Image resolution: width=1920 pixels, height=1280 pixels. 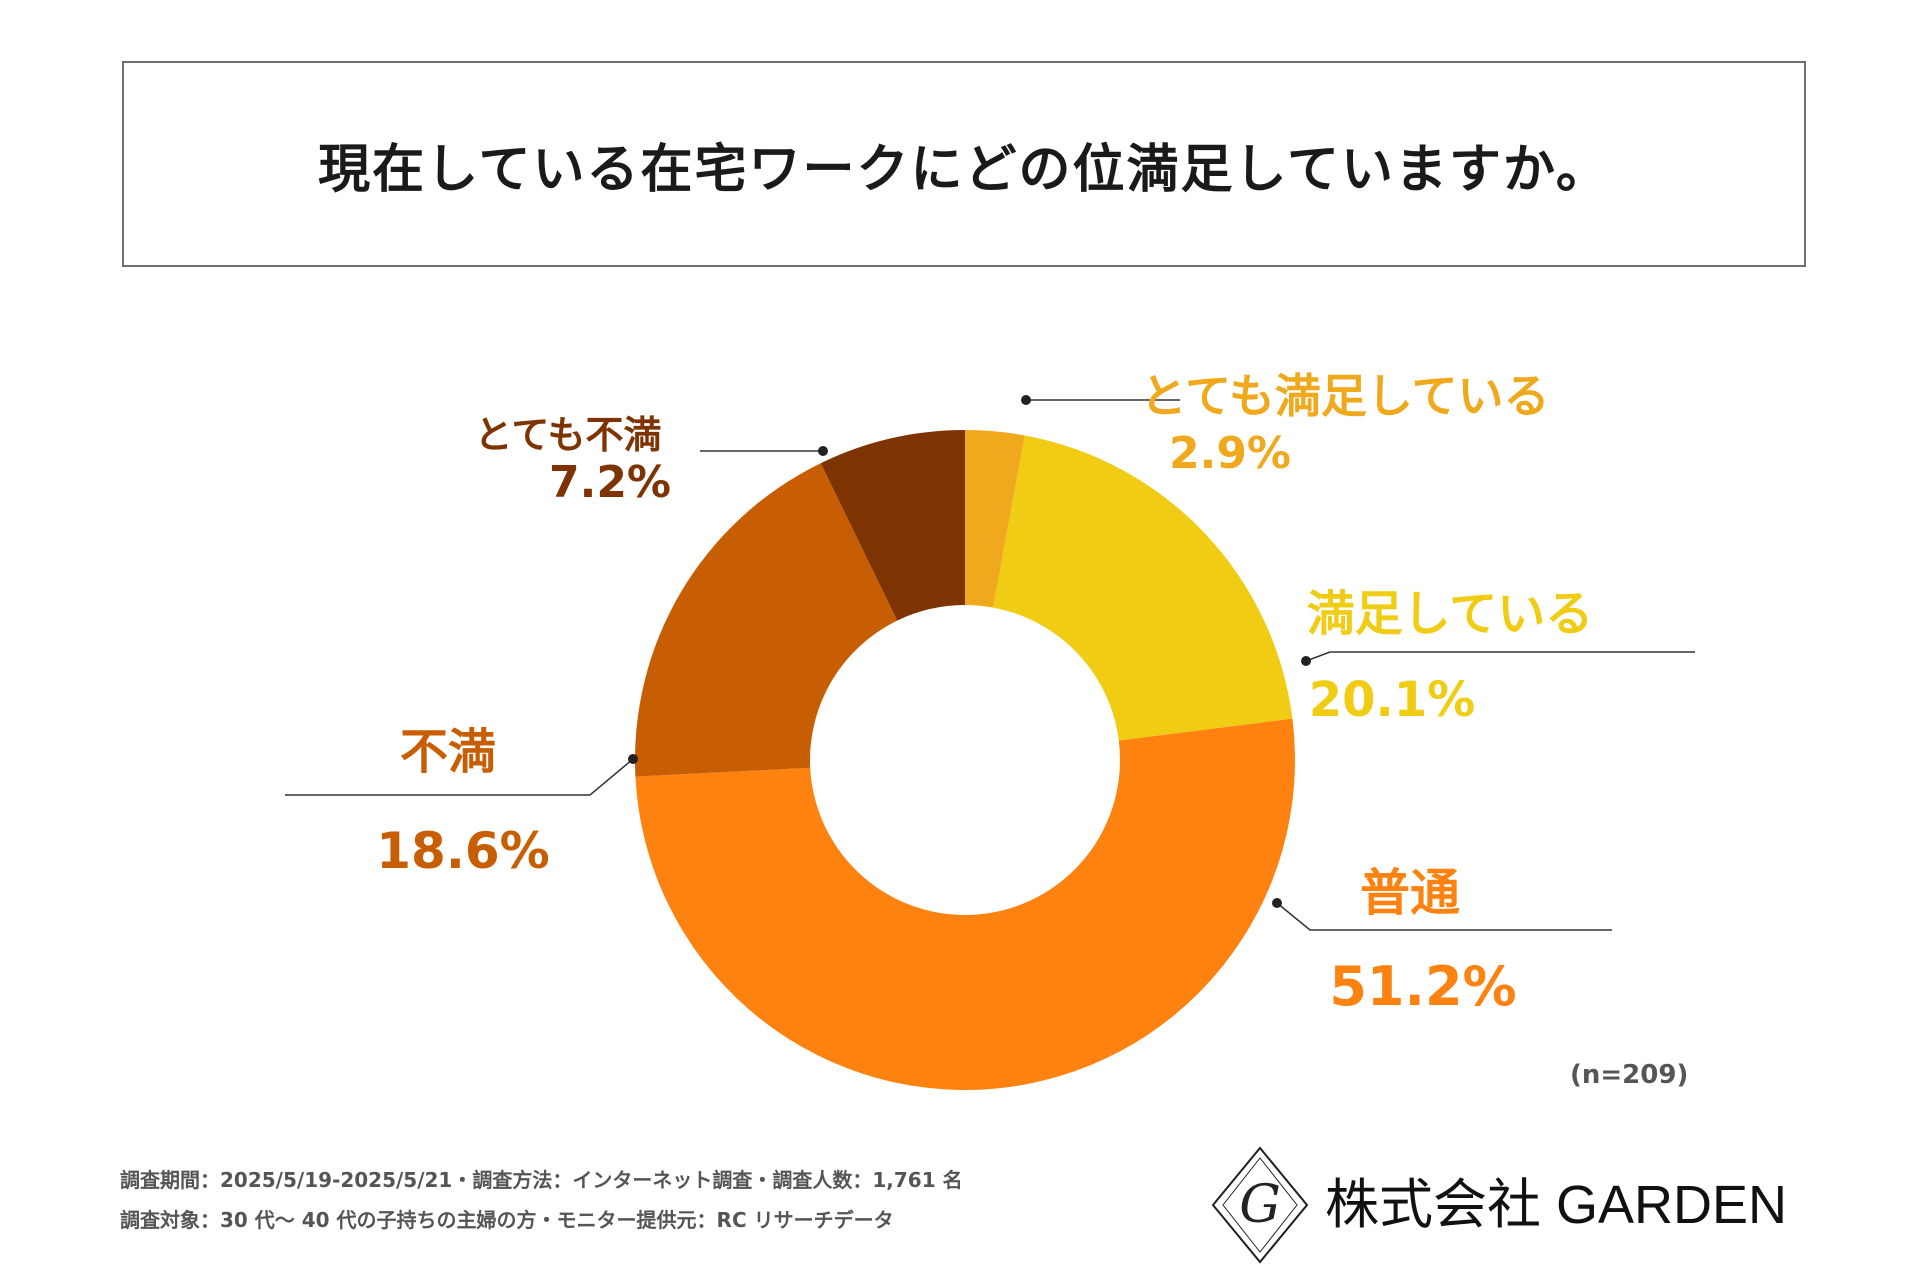 I want to click on slice-value-4: 18.6%, so click(x=462, y=851).